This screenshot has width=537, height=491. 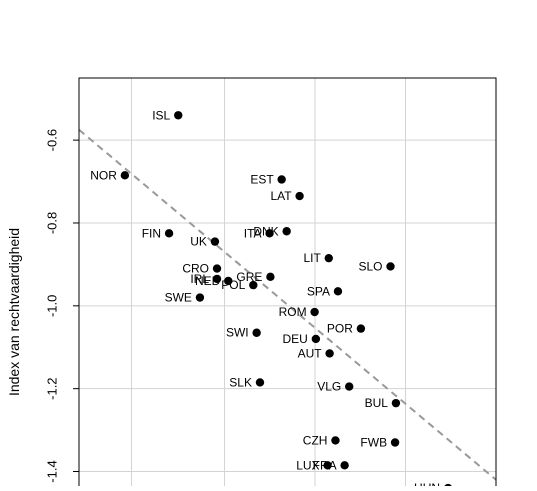 What do you see at coordinates (262, 179) in the screenshot?
I see `data-label-est: EST` at bounding box center [262, 179].